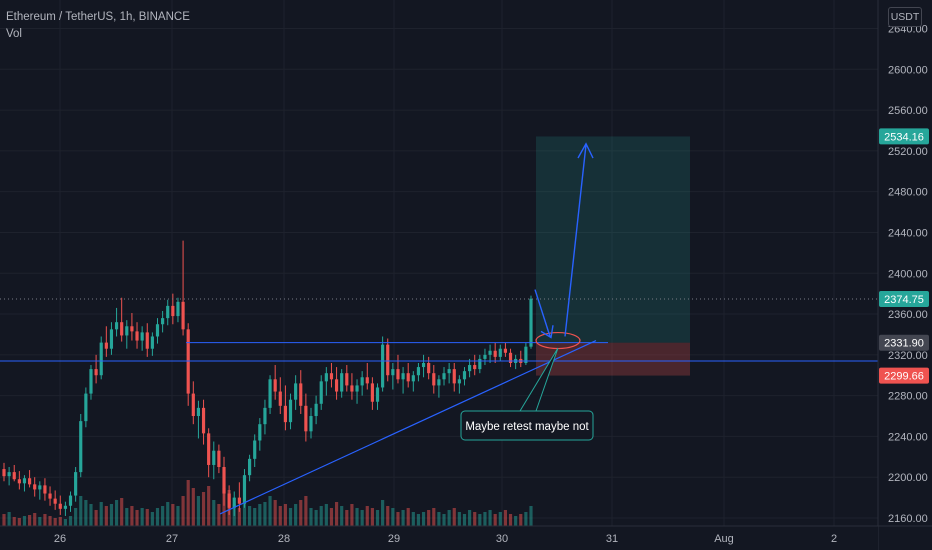 The height and width of the screenshot is (550, 932). Describe the element at coordinates (908, 478) in the screenshot. I see `price-tick-label: 2200.00` at that location.